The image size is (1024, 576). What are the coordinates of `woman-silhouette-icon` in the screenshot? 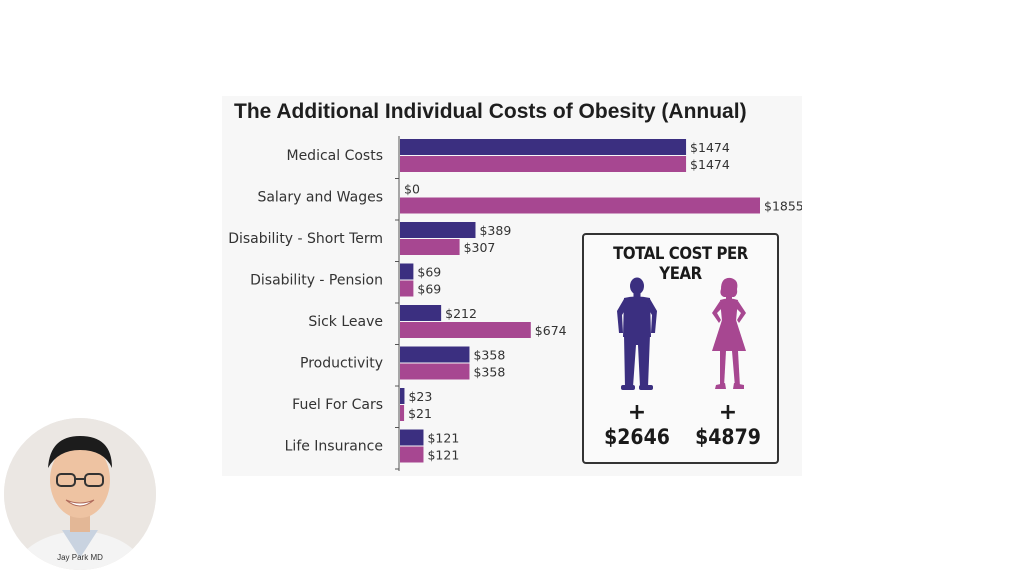 It's located at (729, 333).